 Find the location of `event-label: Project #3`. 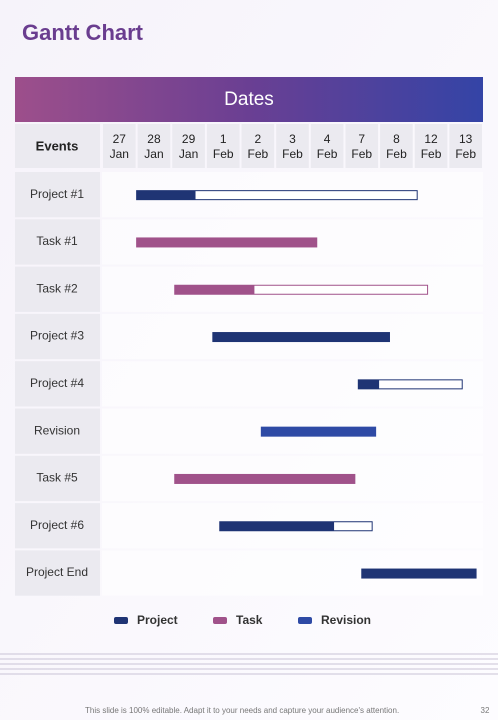

event-label: Project #3 is located at coordinates (57, 336).